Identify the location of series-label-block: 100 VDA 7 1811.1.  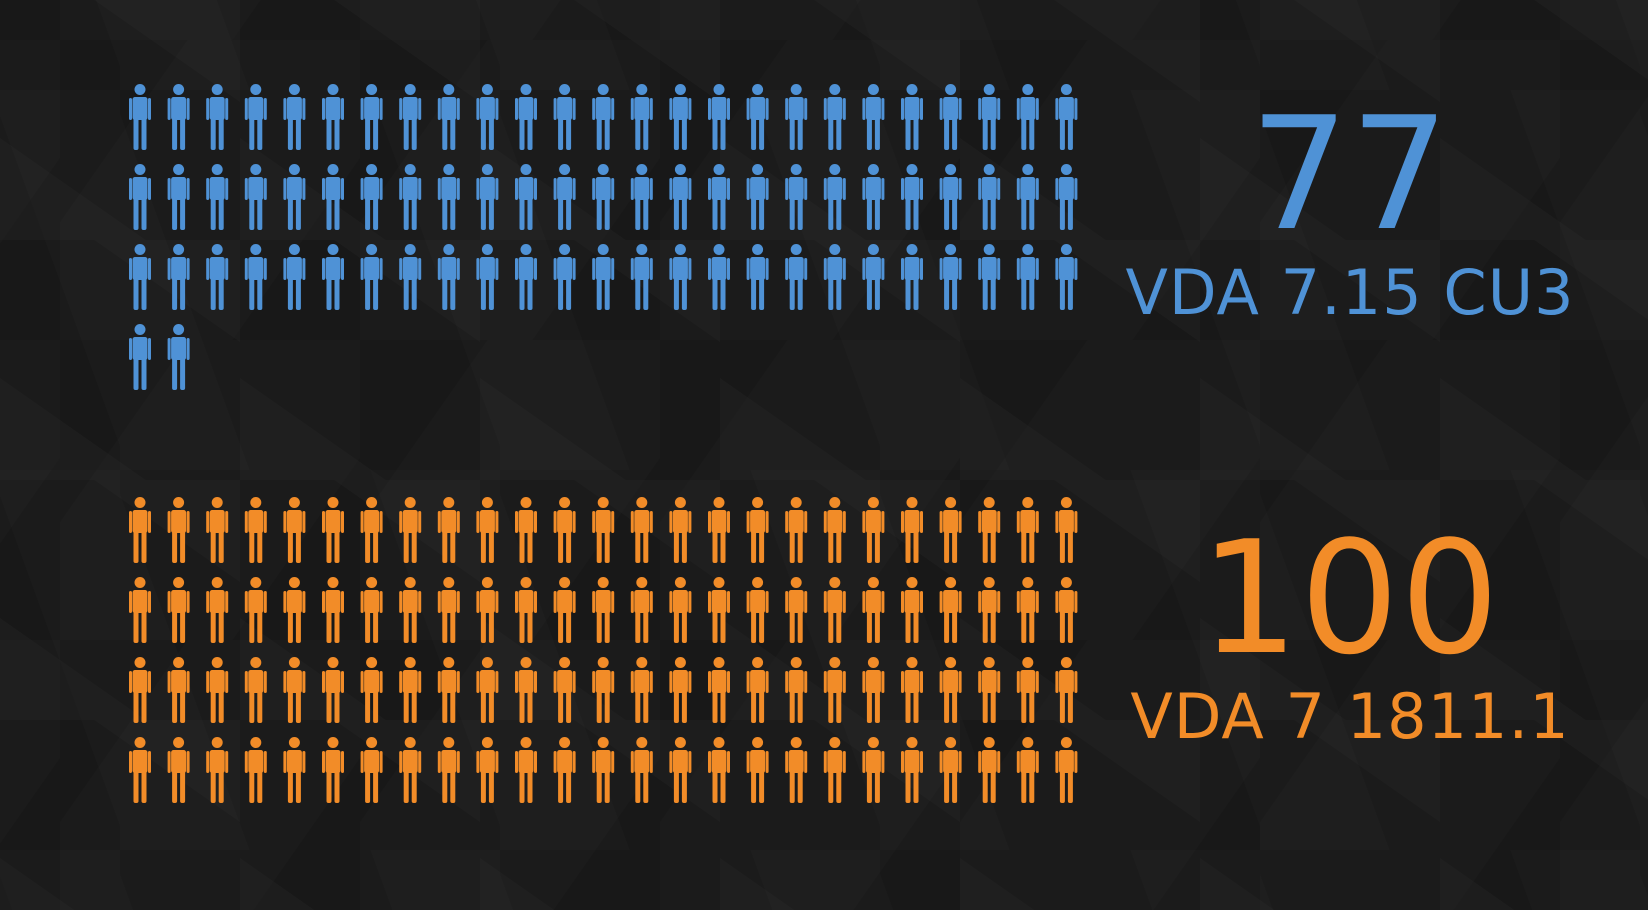
(1350, 634).